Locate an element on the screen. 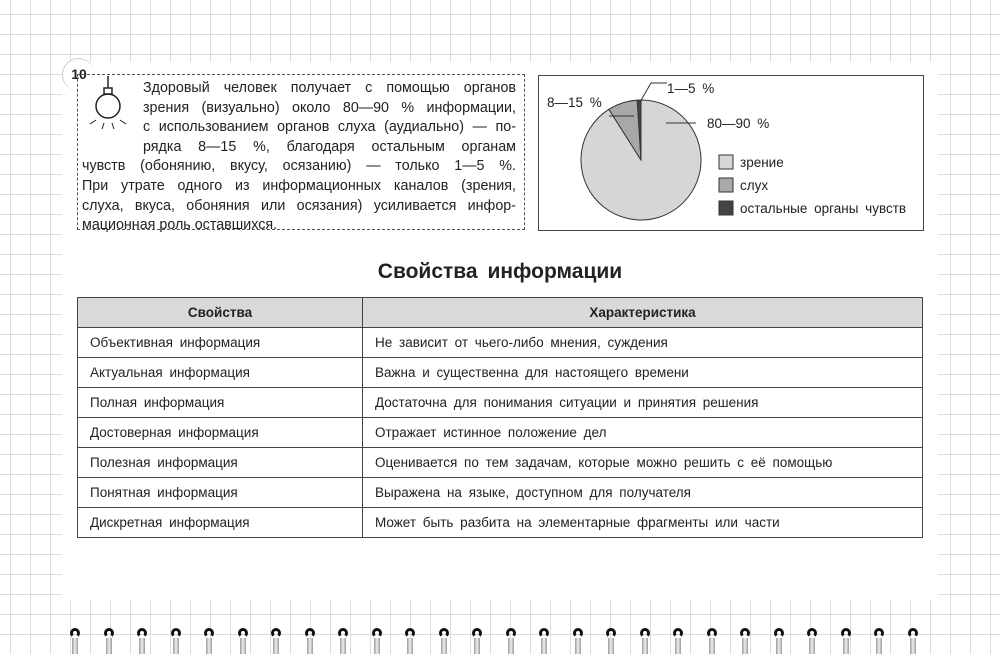 The height and width of the screenshot is (654, 1000). info-line: мационная роль оставшихся. is located at coordinates (180, 225).